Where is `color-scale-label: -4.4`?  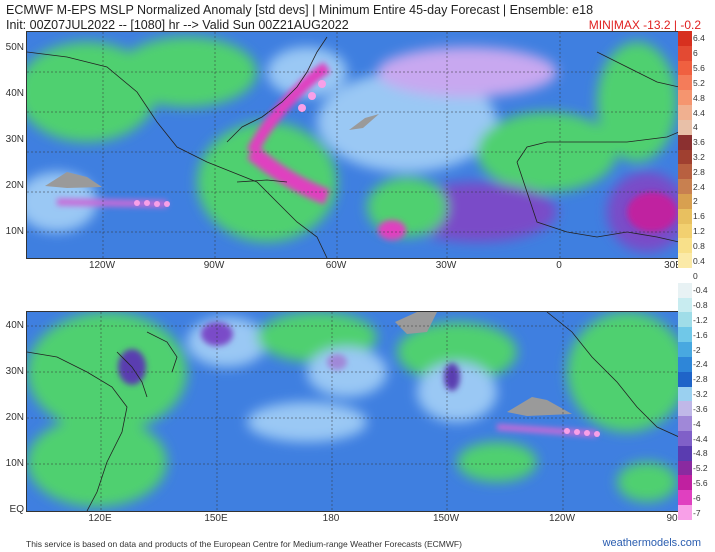
color-scale-label: -4.4 is located at coordinates (700, 438).